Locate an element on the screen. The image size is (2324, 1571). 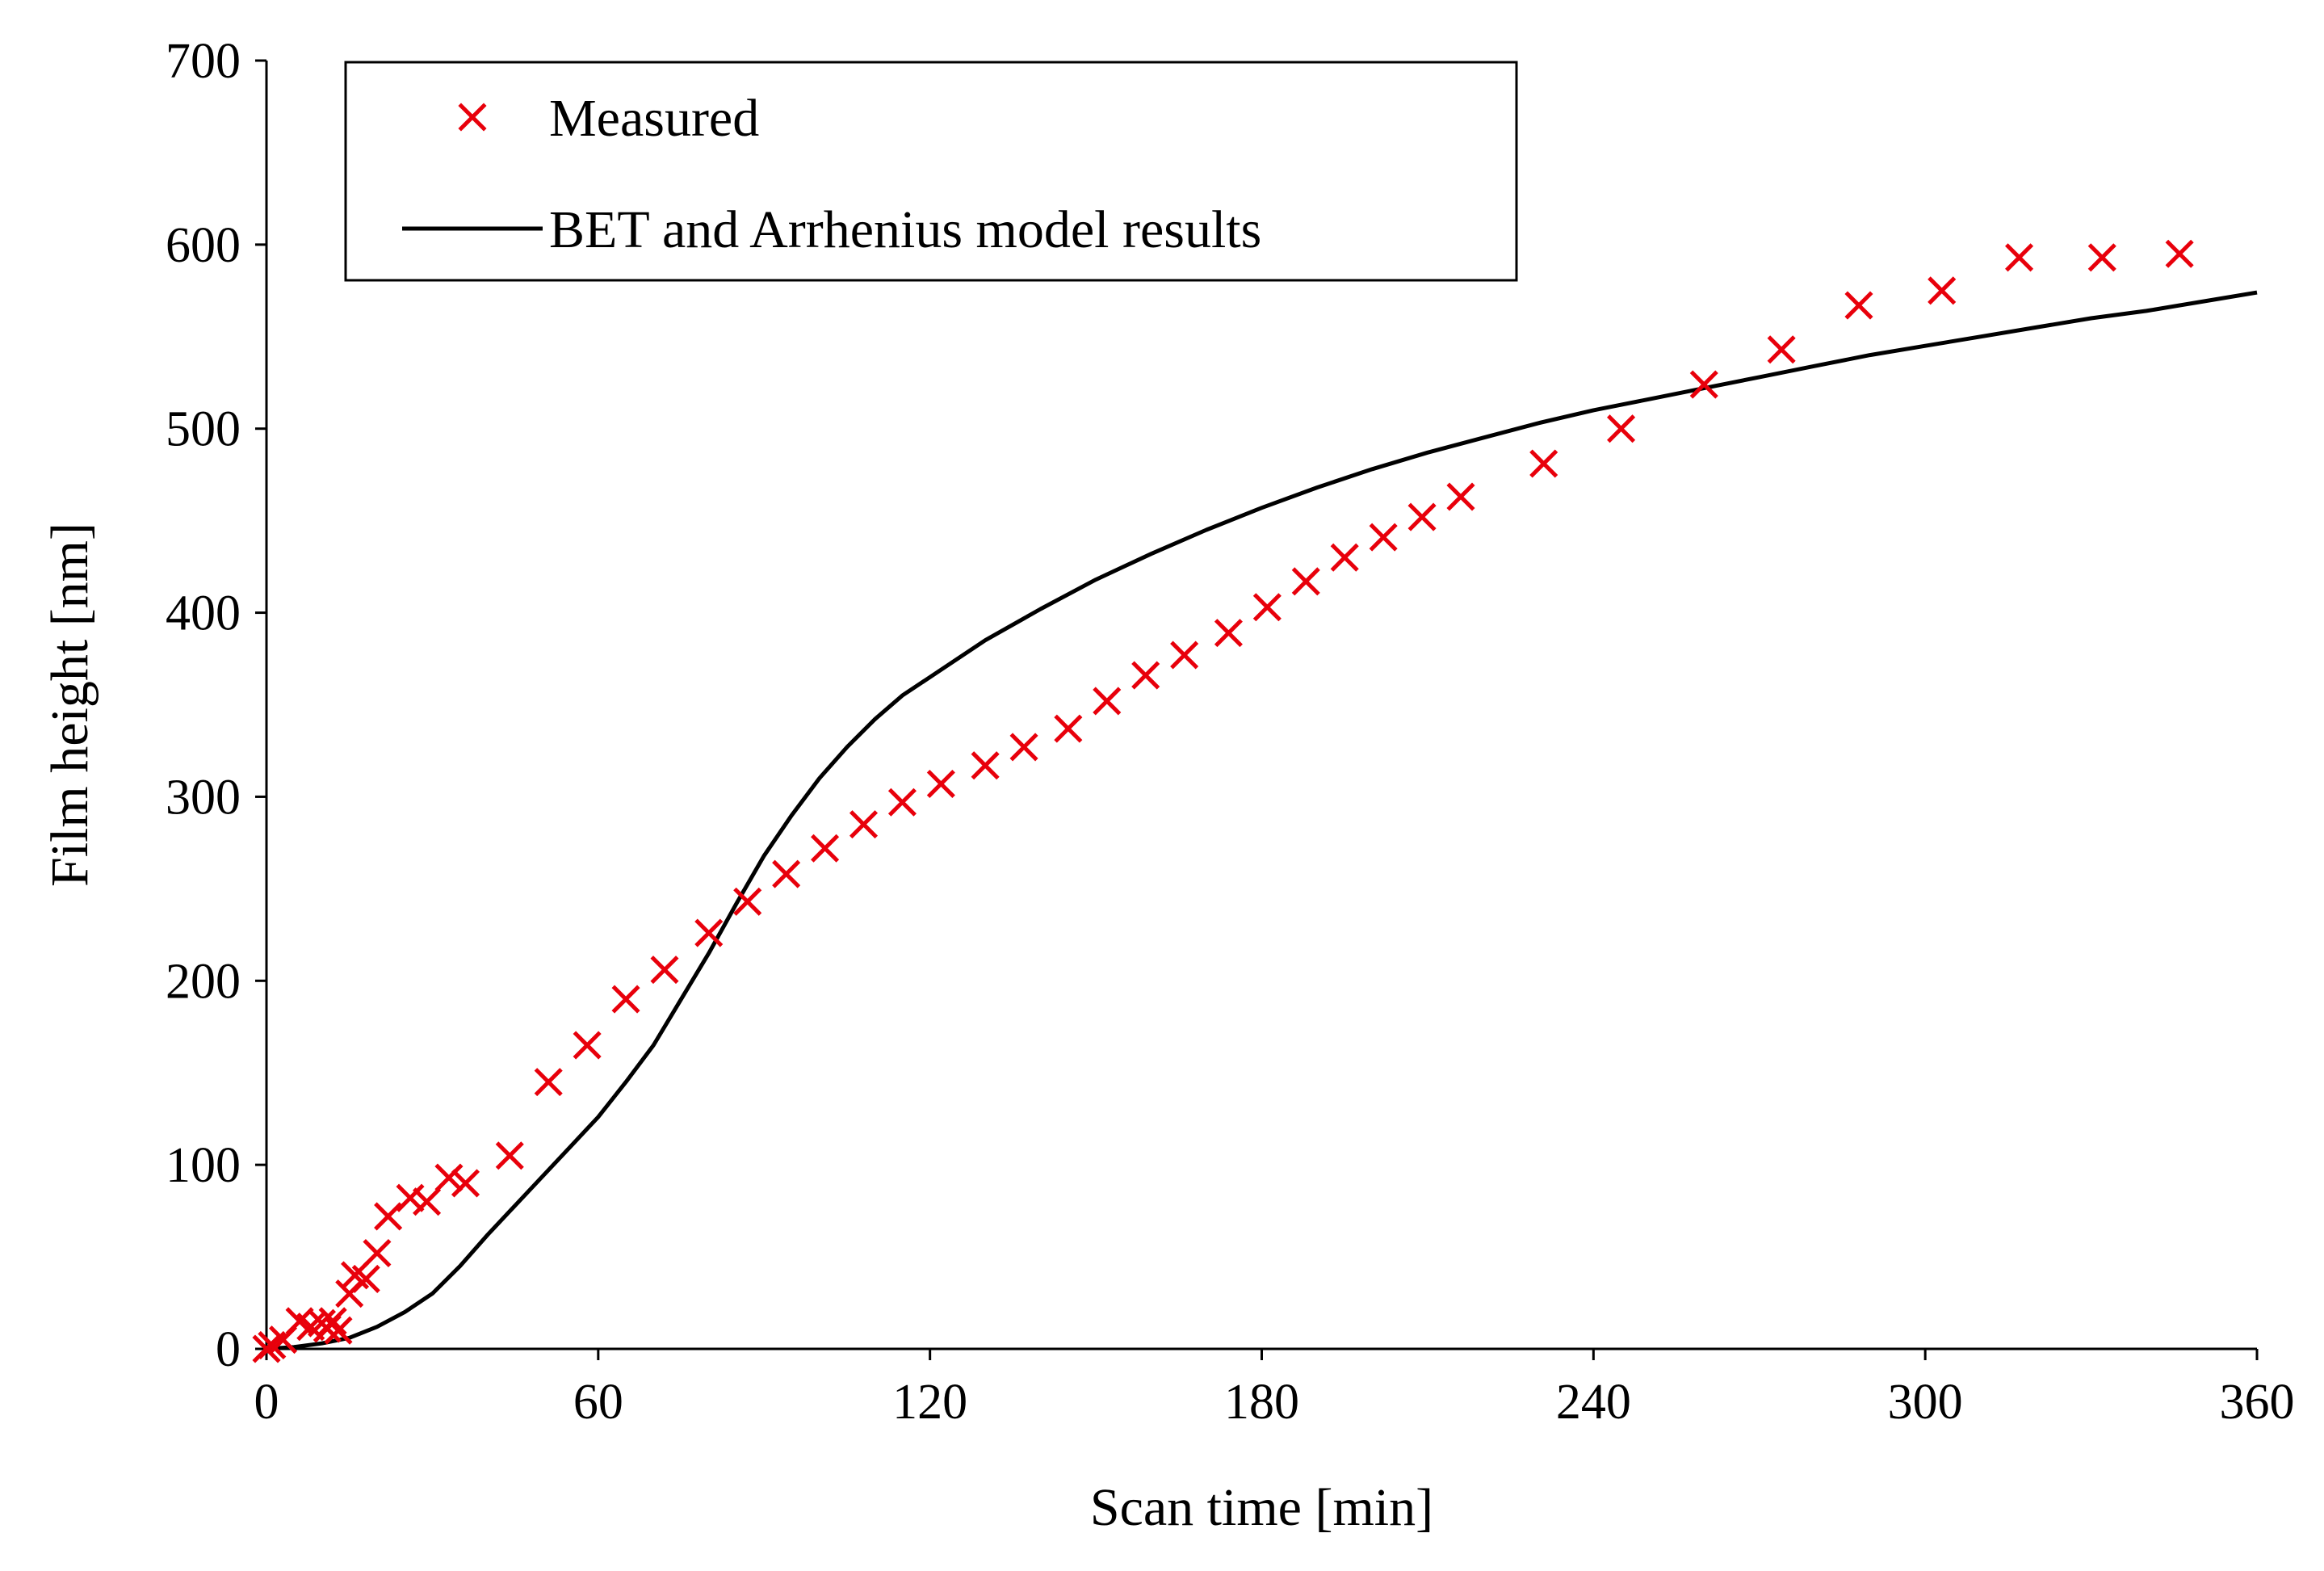
legend: Measured BET and Arrhenius model results is located at coordinates (931, 172).